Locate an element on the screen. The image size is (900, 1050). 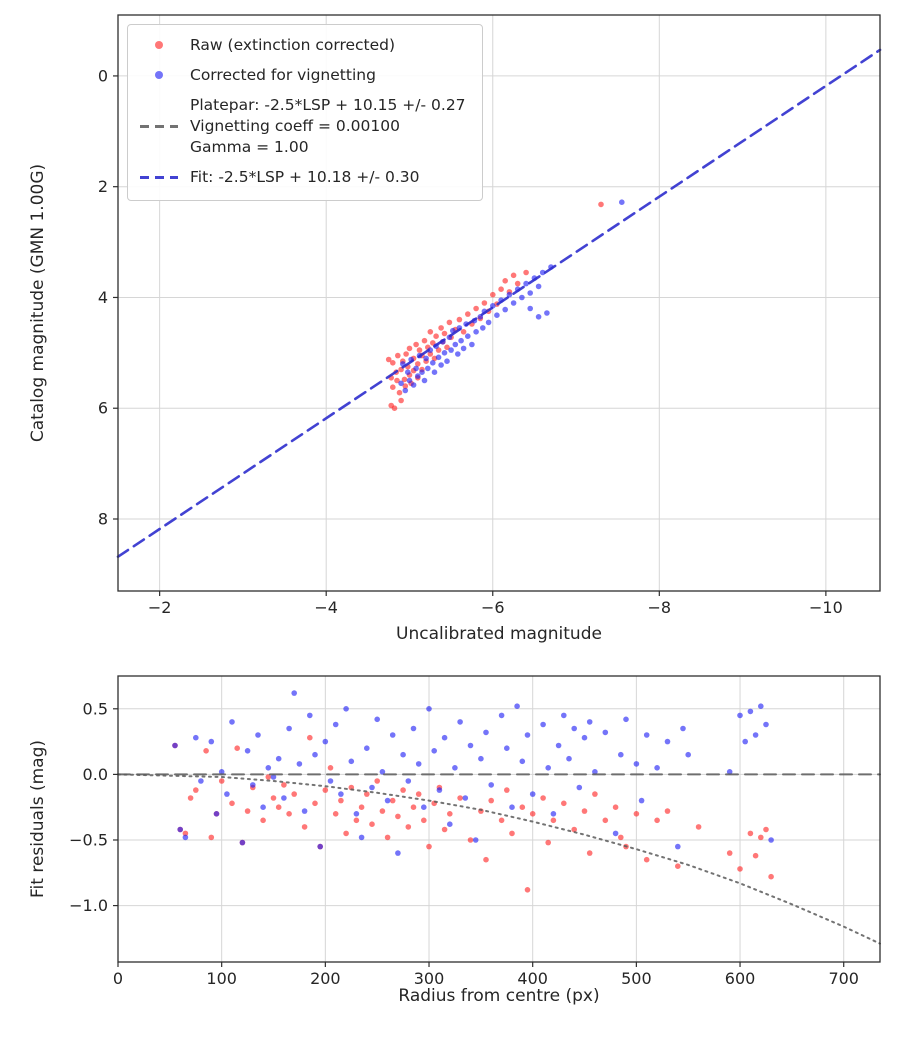
y-tick-label: 4 is located at coordinates (103, 297).